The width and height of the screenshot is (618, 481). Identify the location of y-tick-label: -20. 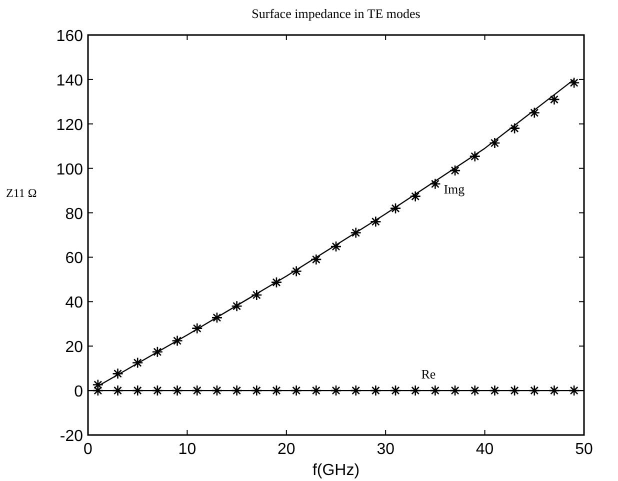
(72, 436).